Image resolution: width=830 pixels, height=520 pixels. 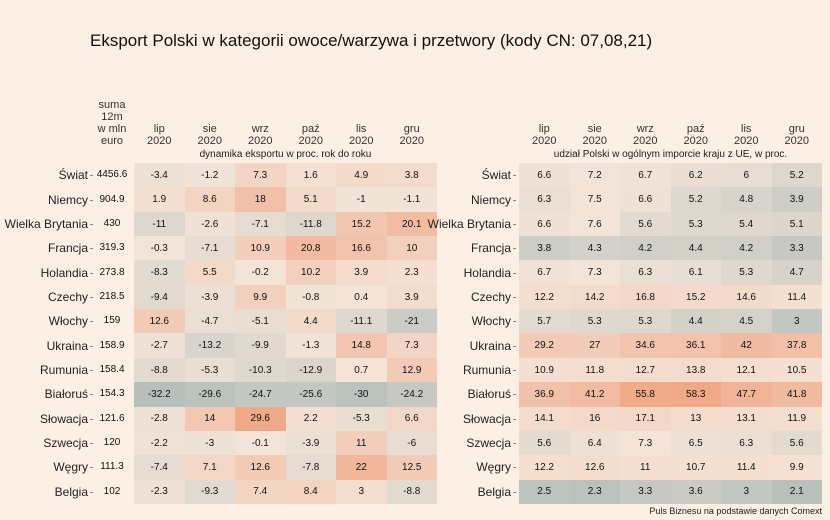 I want to click on heatmap-cell: -1.2, so click(x=209, y=175).